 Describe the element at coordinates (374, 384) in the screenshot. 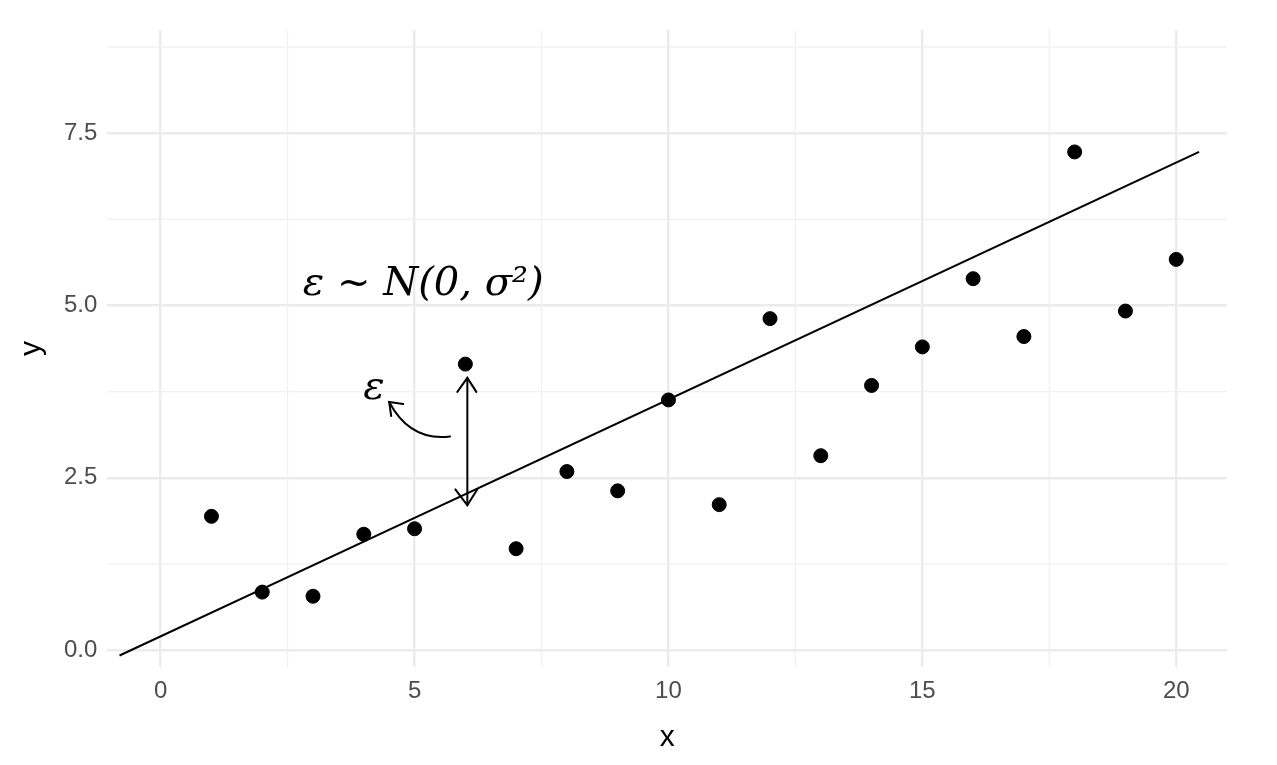

I see `annotation: ε` at that location.